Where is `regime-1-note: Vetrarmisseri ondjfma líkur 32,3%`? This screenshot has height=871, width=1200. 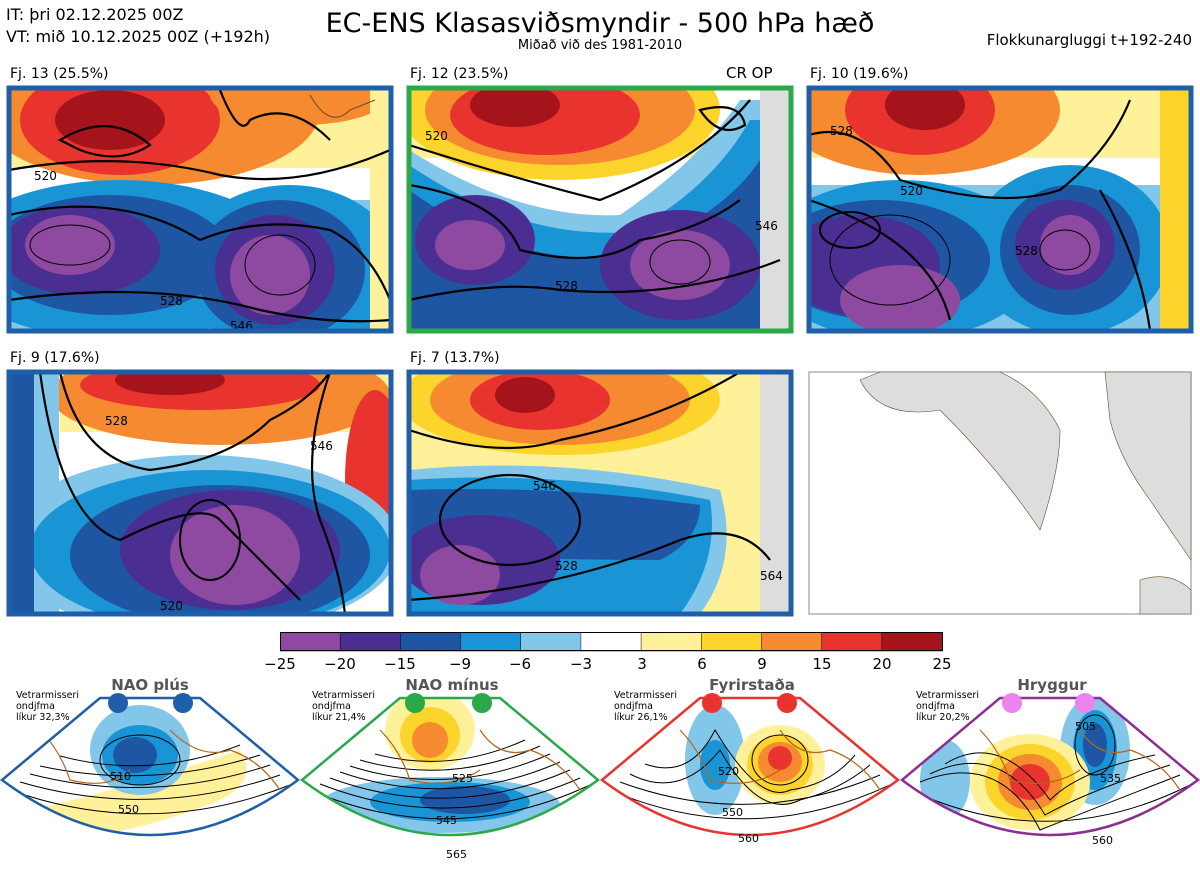
regime-1-note: Vetrarmisseri ondjfma líkur 32,3% is located at coordinates (47, 706).